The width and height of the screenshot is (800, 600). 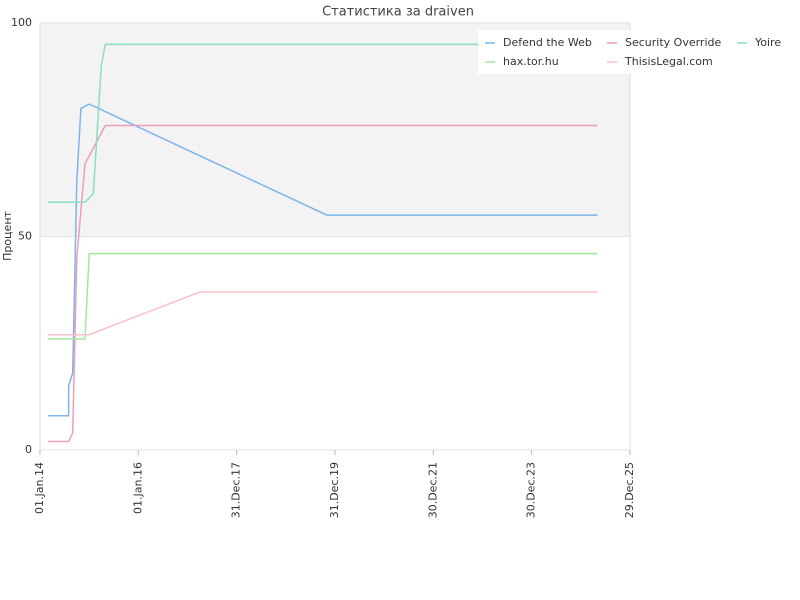 What do you see at coordinates (629, 490) in the screenshot?
I see `x-tick-label: 29.Dec.25` at bounding box center [629, 490].